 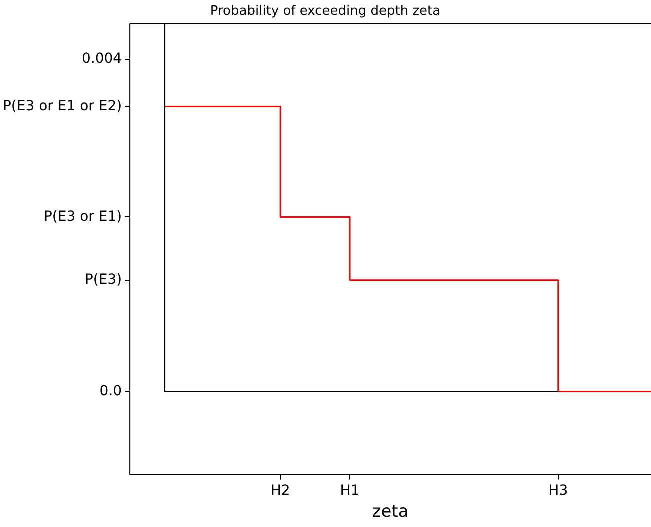 I want to click on y-tick-label: P(E3), so click(x=103, y=280).